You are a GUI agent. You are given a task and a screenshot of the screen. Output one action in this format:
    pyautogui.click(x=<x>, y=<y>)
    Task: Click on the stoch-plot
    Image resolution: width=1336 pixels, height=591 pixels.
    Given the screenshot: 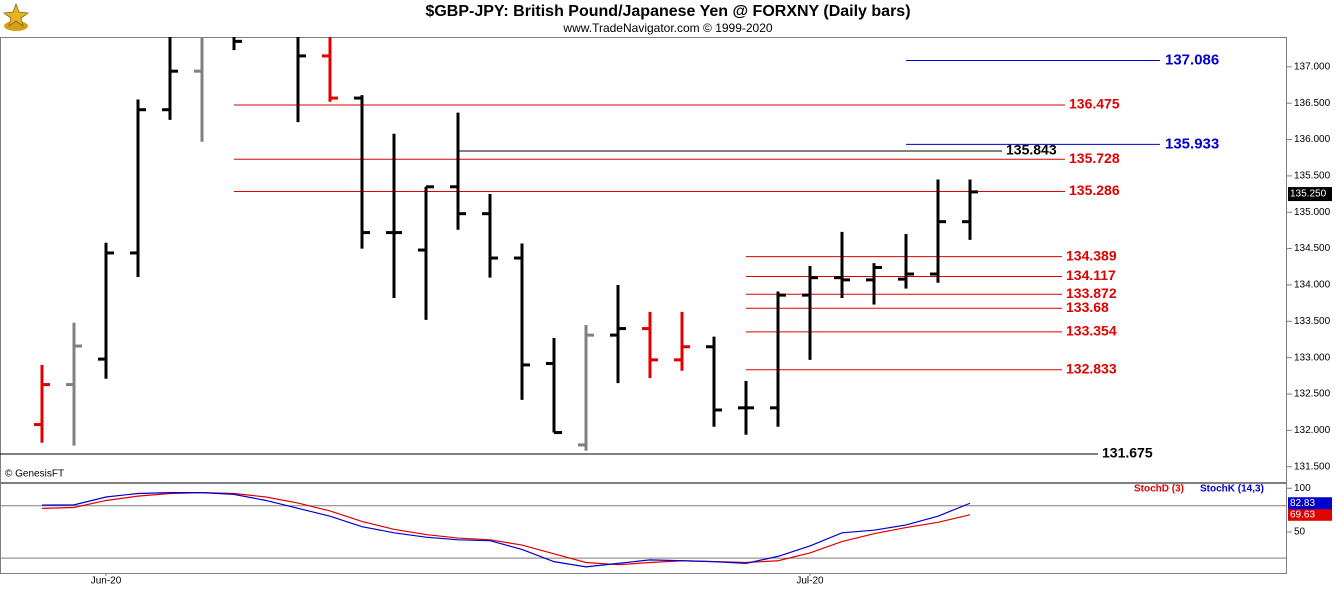 What is the action you would take?
    pyautogui.click(x=643, y=530)
    